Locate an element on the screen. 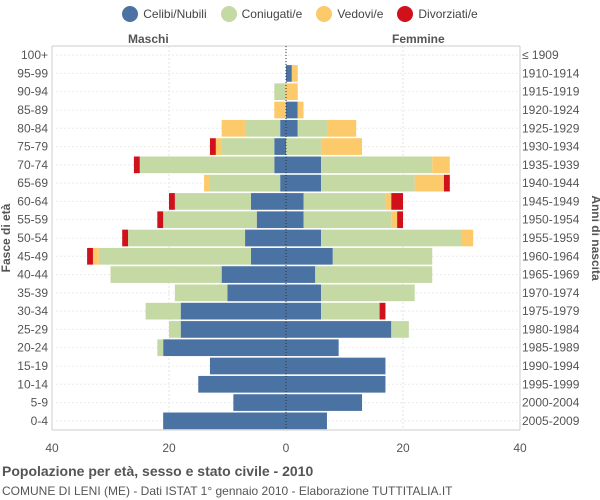 The height and width of the screenshot is (500, 600). x-tick-label: 0 is located at coordinates (286, 448).